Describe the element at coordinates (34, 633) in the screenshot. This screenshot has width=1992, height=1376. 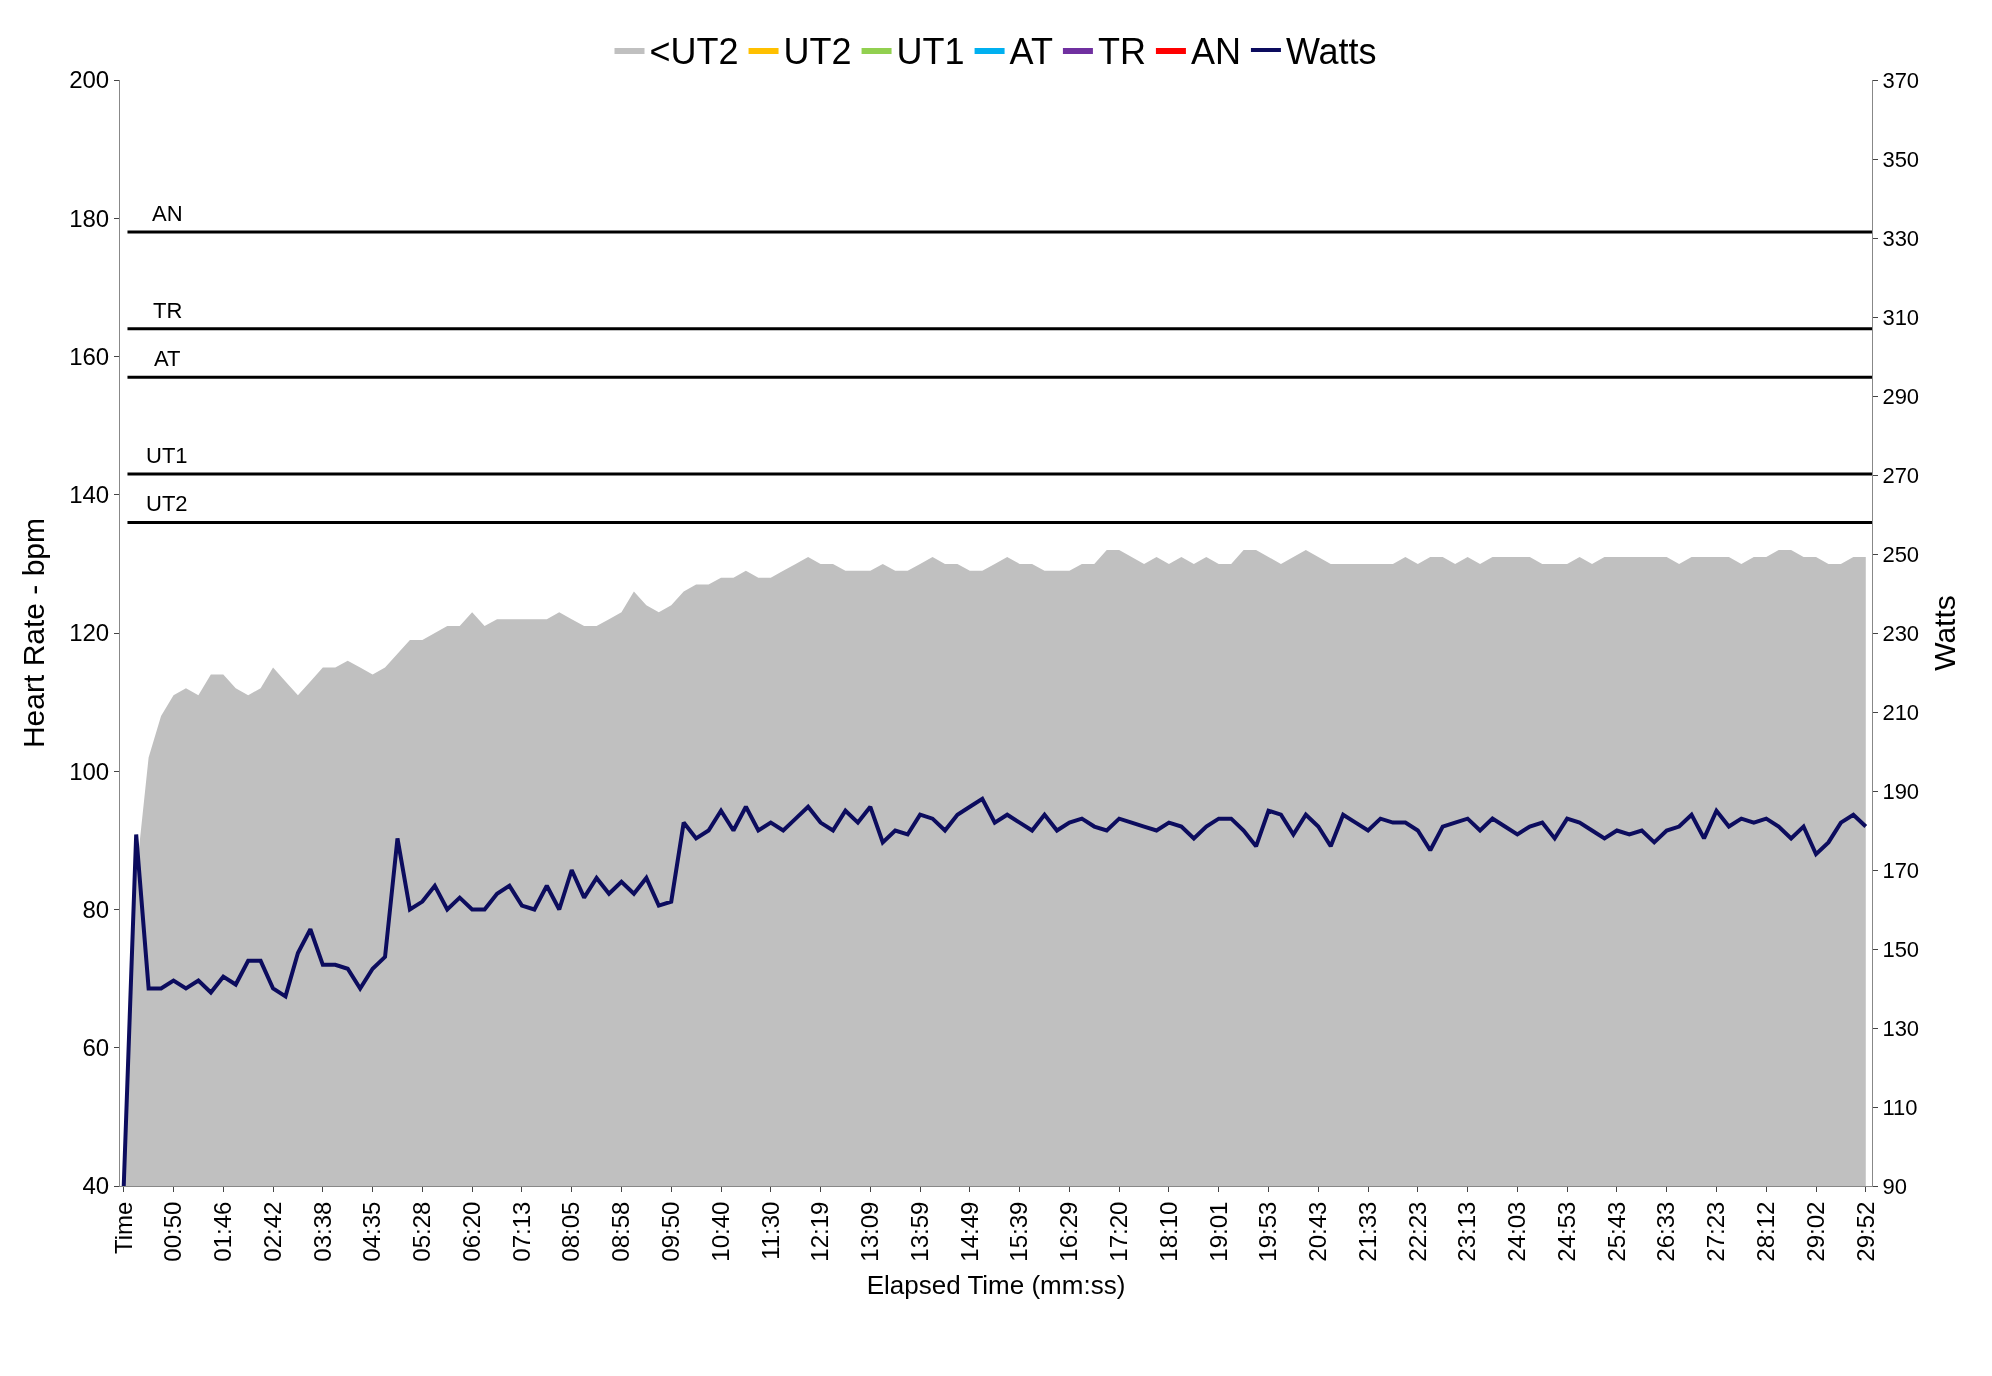
I see `y-axis-title: Heart Rate - bpm` at that location.